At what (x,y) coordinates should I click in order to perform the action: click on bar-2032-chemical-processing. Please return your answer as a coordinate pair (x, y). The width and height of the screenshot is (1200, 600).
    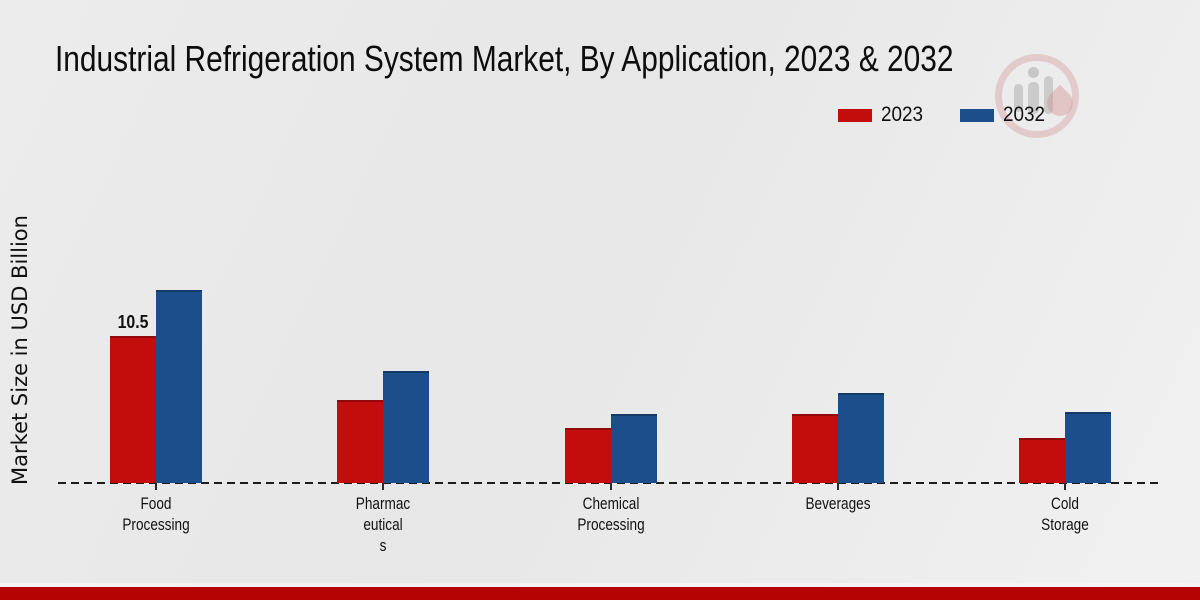
    Looking at the image, I should click on (633, 448).